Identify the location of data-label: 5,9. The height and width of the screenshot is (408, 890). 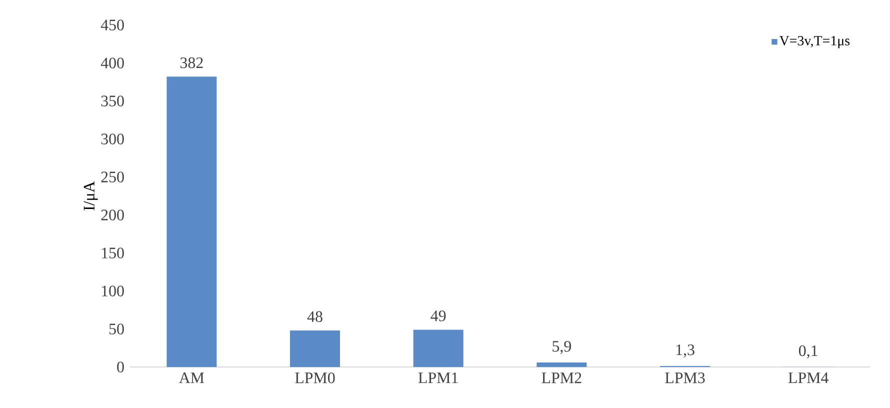
(561, 347).